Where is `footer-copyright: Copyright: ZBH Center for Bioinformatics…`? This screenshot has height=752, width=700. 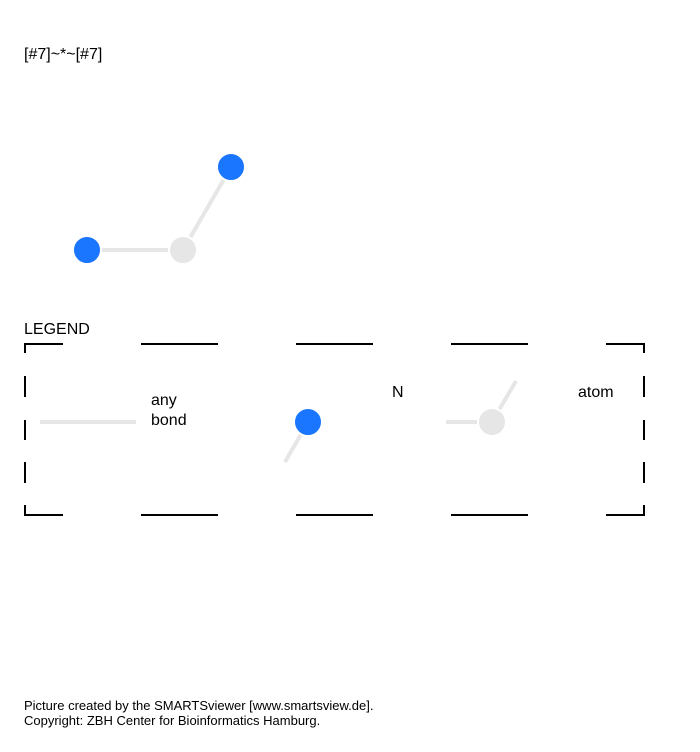
footer-copyright: Copyright: ZBH Center for Bioinformatics… is located at coordinates (172, 720).